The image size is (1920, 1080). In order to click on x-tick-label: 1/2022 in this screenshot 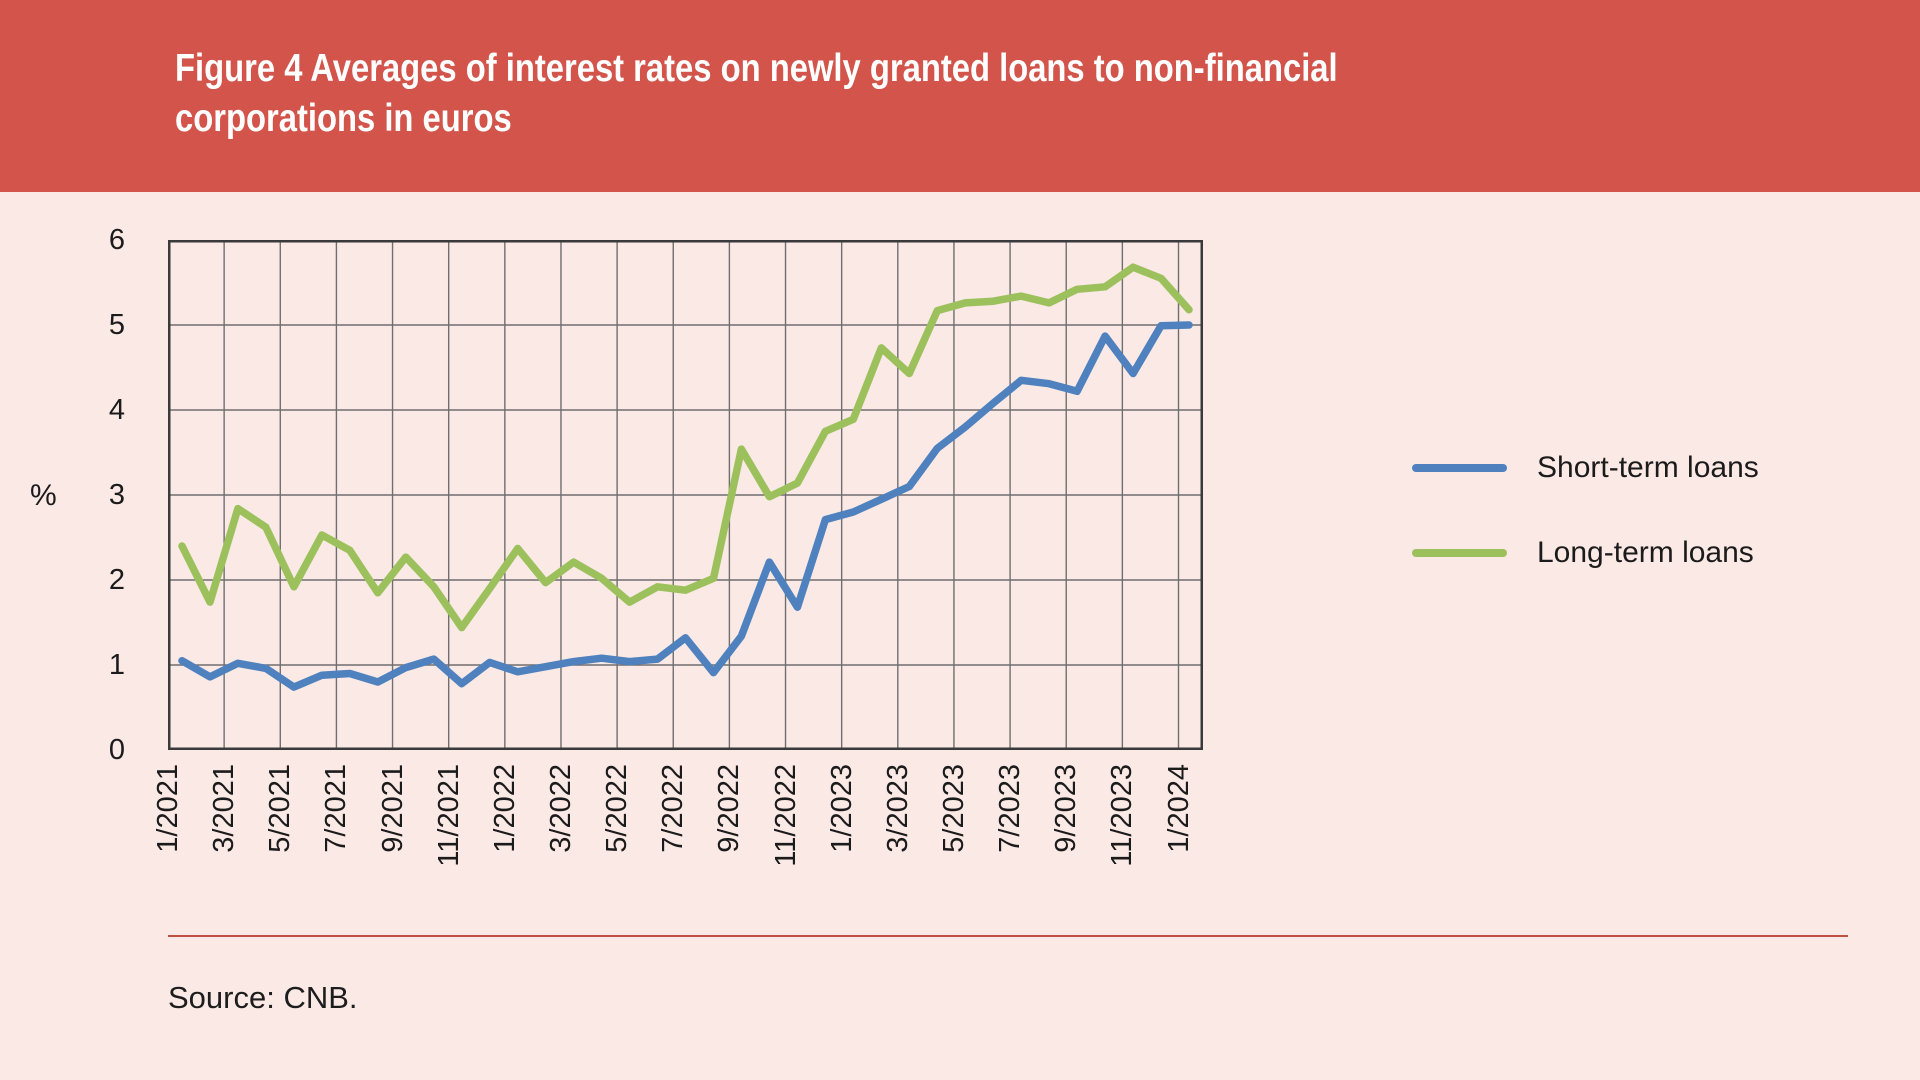, I will do `click(504, 808)`.